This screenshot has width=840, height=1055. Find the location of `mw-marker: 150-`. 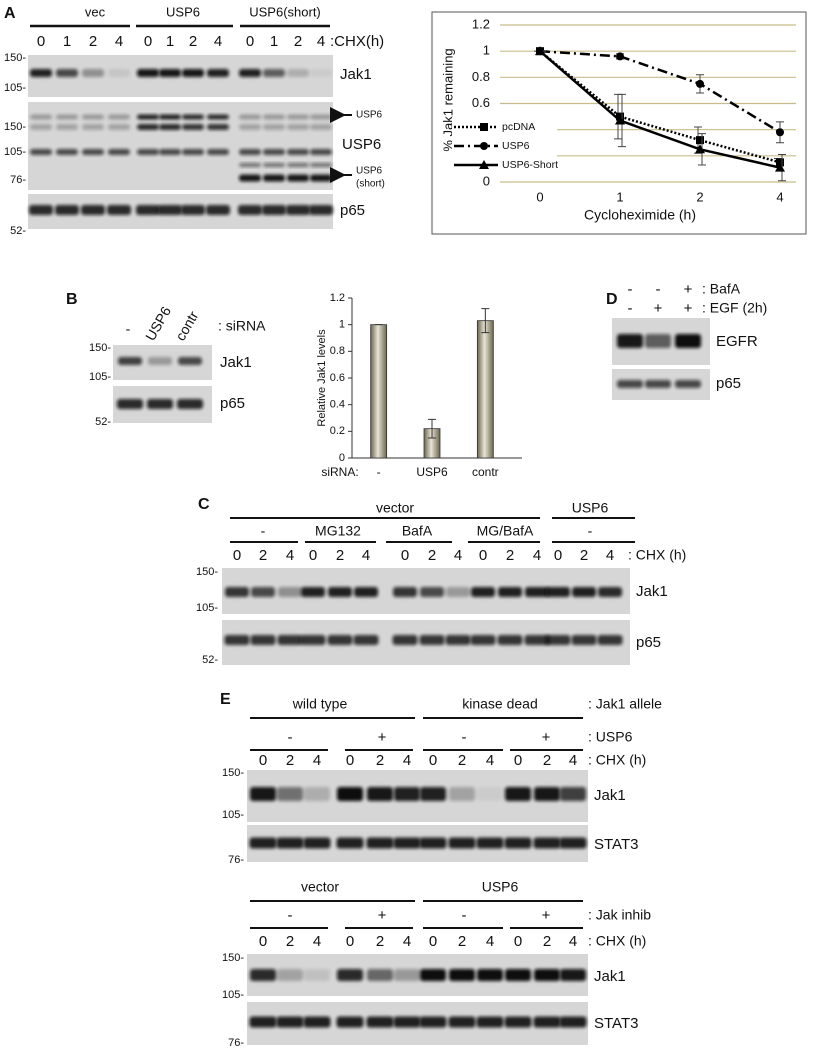

mw-marker: 150- is located at coordinates (100, 348).